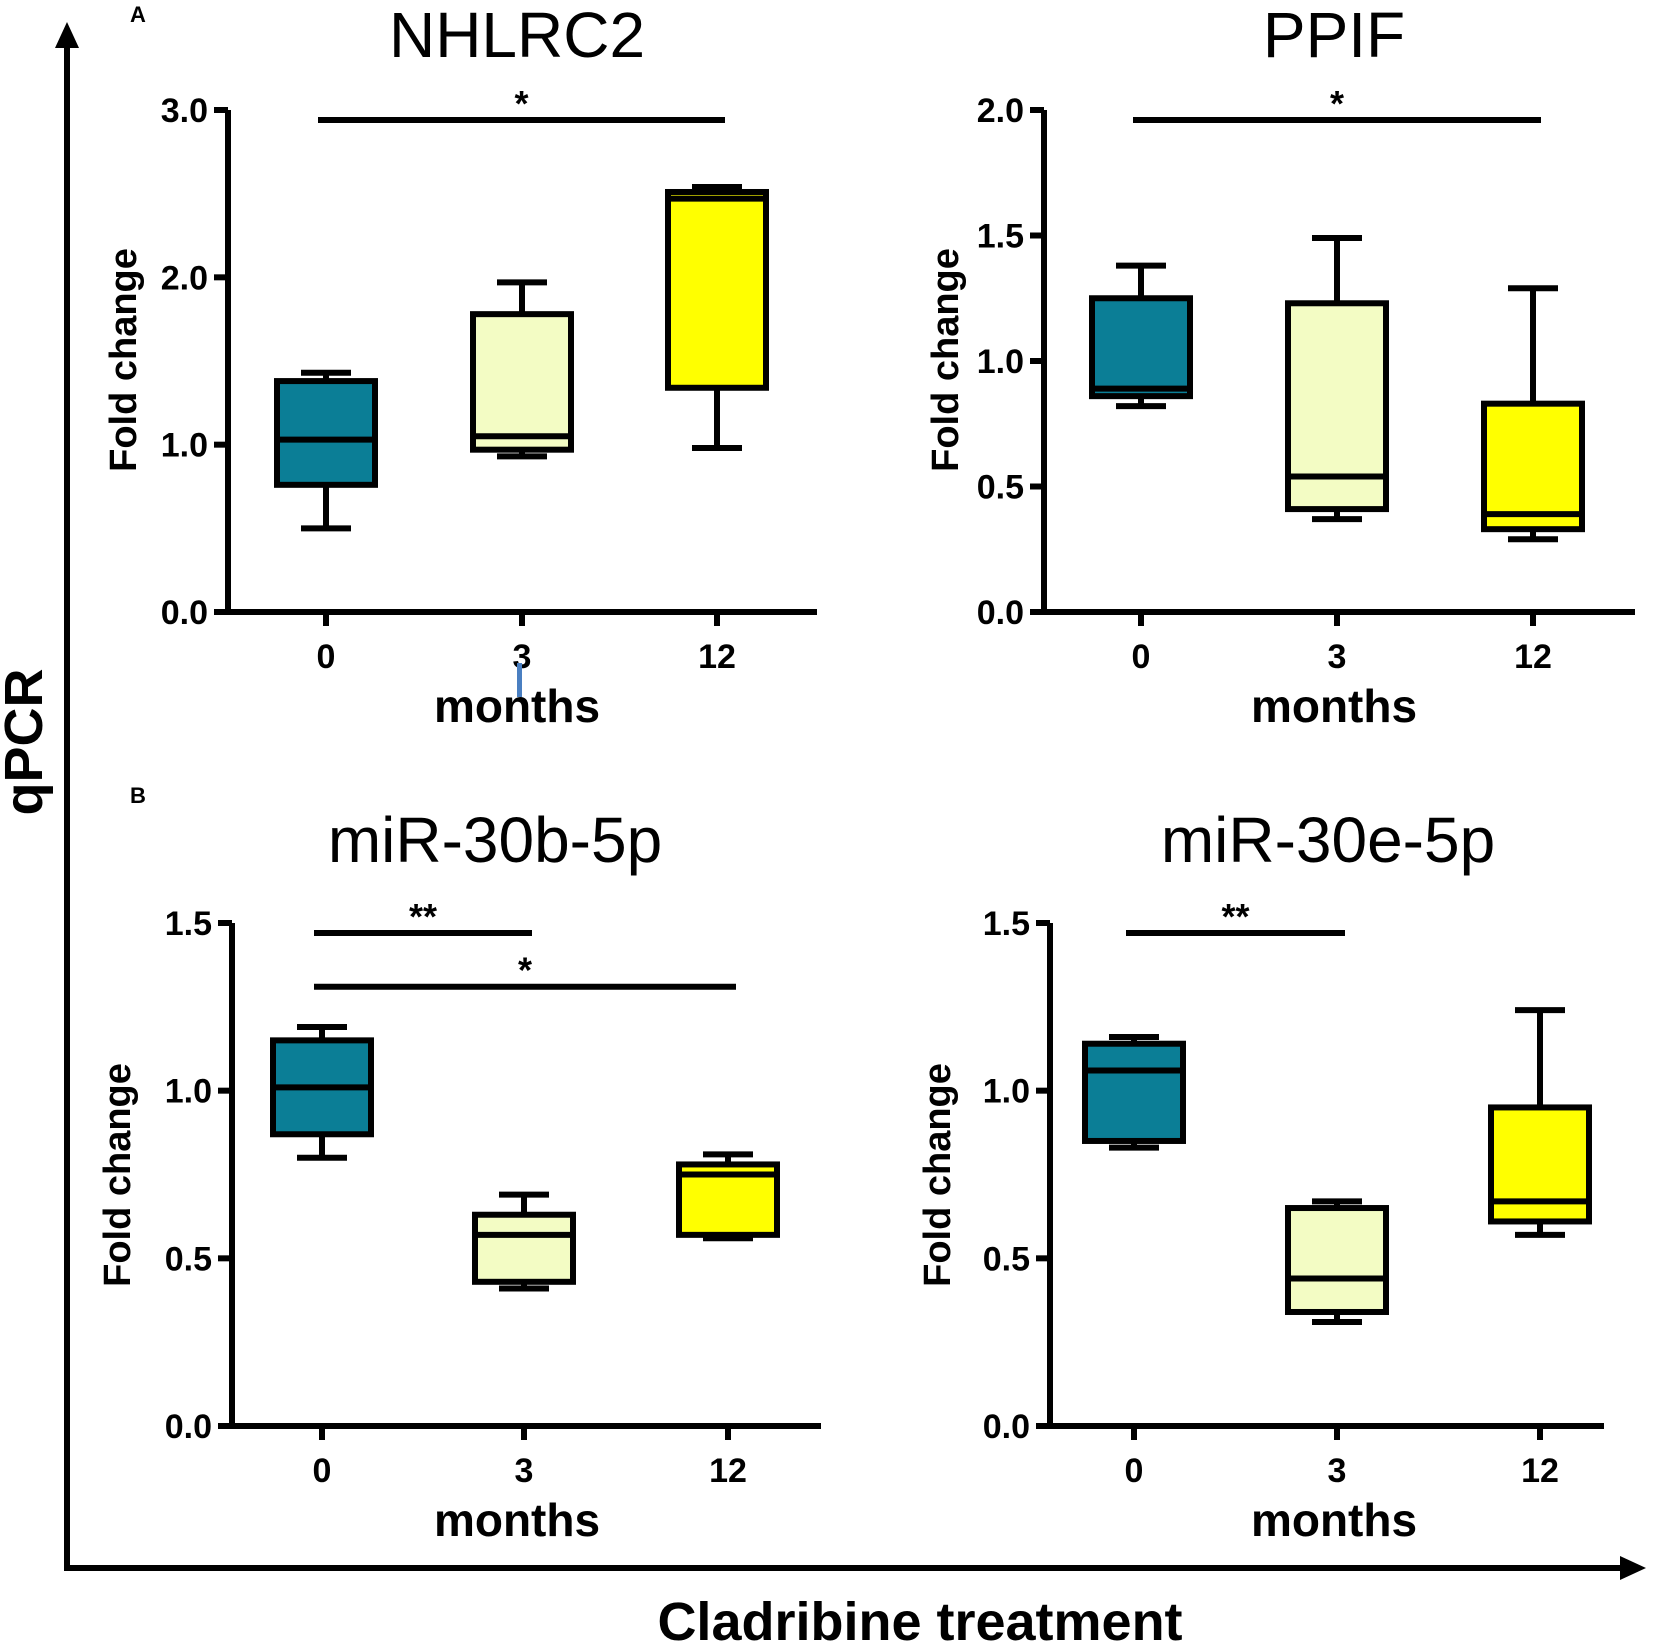 The height and width of the screenshot is (1647, 1654). I want to click on plot-area: 0.01.02.03.00 3 12*, so click(489, 379).